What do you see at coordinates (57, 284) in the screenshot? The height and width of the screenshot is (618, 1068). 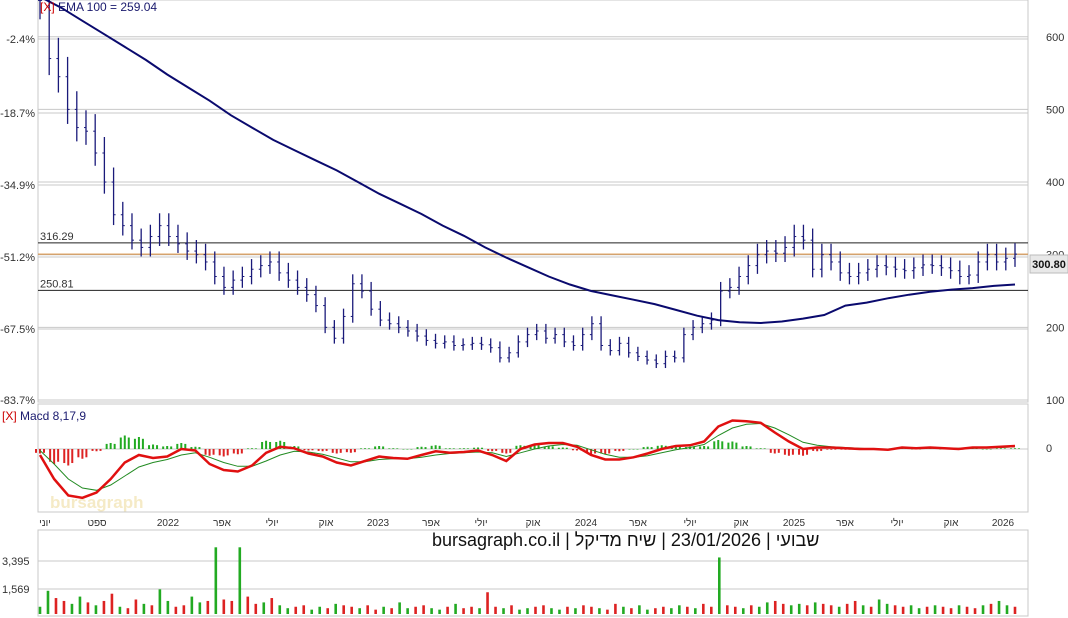 I see `level-label: 250.81` at bounding box center [57, 284].